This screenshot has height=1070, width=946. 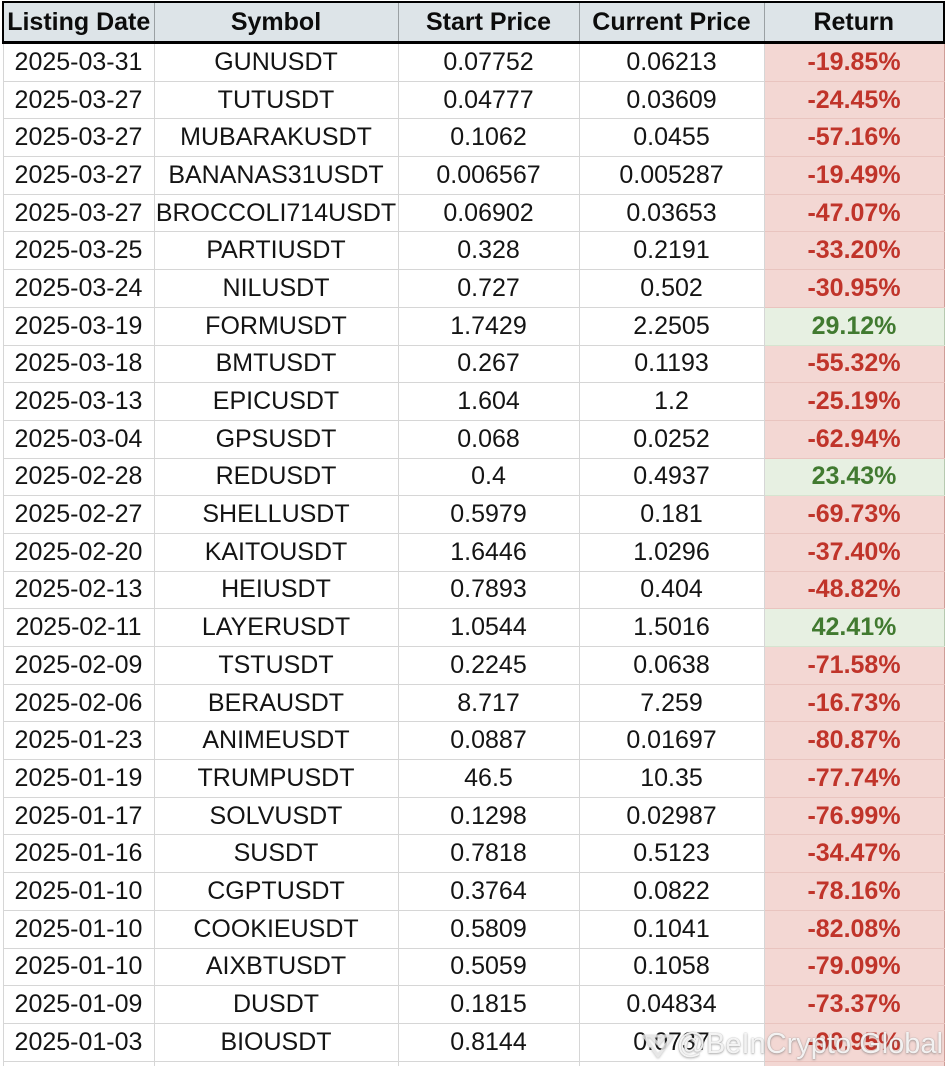 What do you see at coordinates (671, 854) in the screenshot?
I see `current-price-cell: 0.5123` at bounding box center [671, 854].